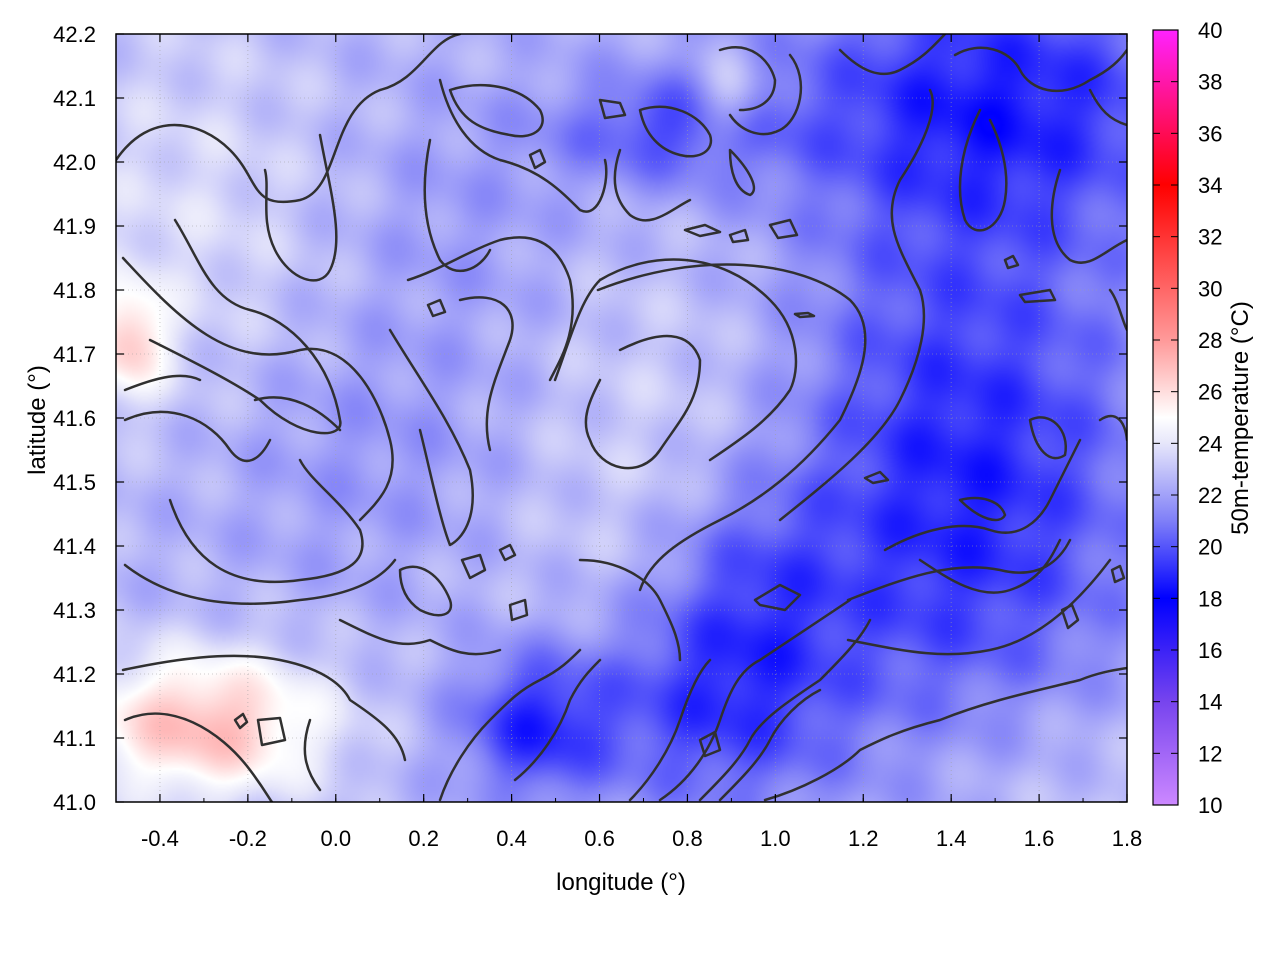  I want to click on y-axis-label: latitude (°), so click(37, 420).